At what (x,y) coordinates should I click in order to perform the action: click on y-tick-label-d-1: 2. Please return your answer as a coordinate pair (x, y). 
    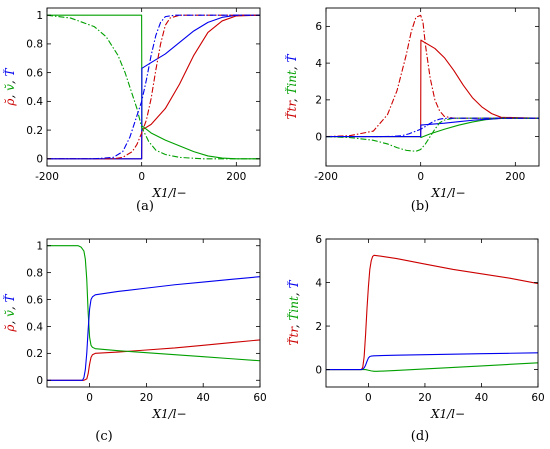
    Looking at the image, I should click on (318, 327).